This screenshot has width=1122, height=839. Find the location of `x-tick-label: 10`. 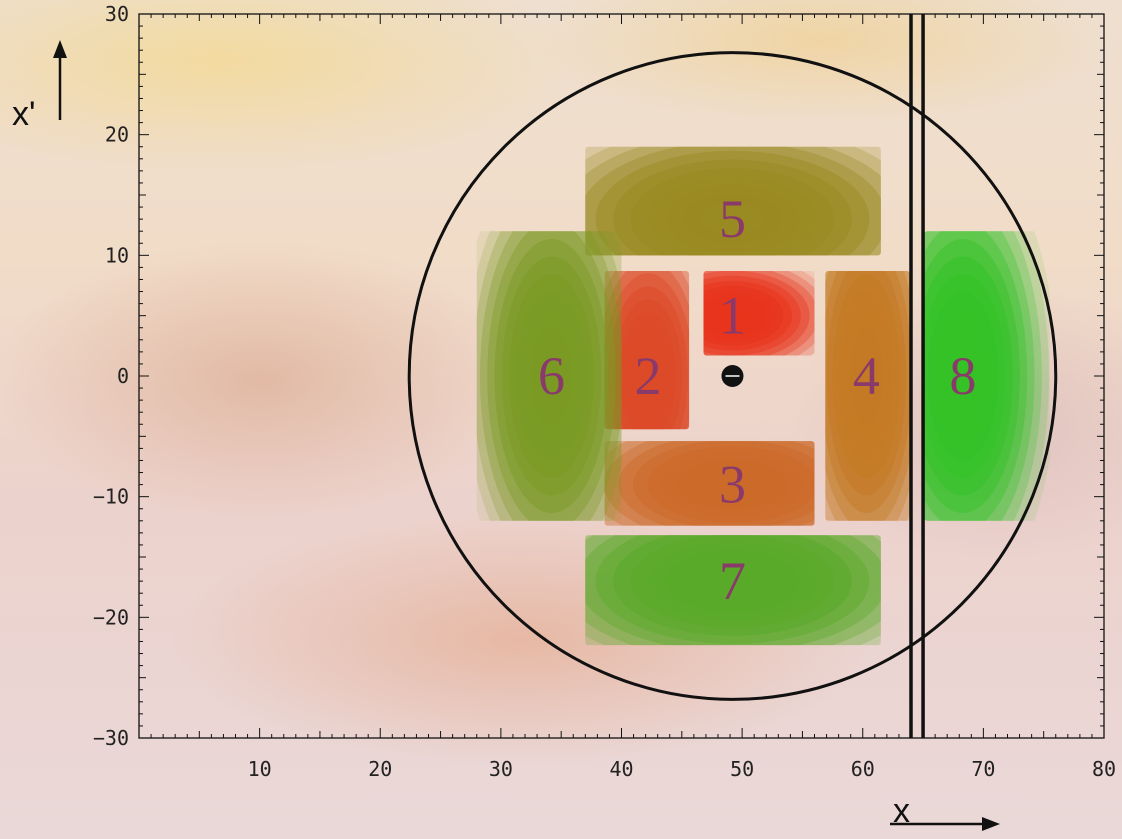

x-tick-label: 10 is located at coordinates (260, 769).